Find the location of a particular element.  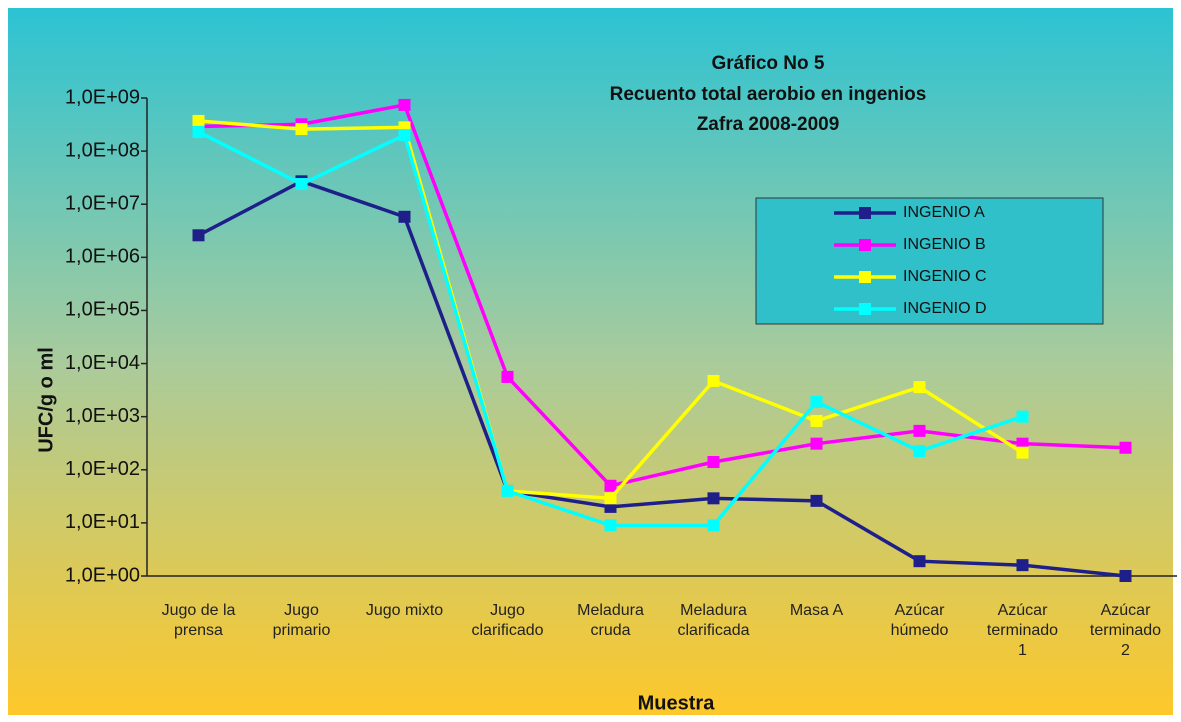

y-tick-label: 1,0E+01 is located at coordinates (102, 522).